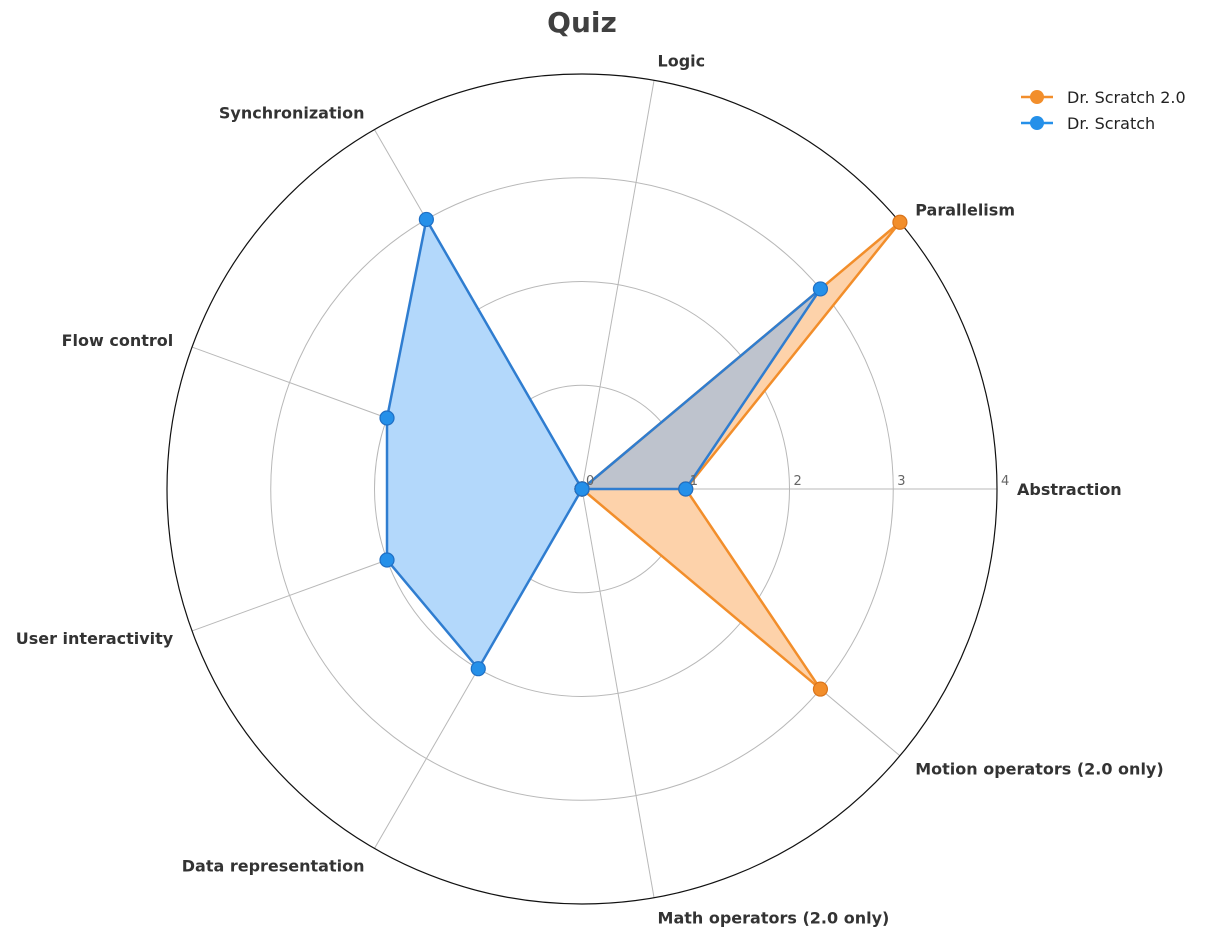 This screenshot has height=936, width=1207. What do you see at coordinates (582, 22) in the screenshot?
I see `chart-title: Quiz` at bounding box center [582, 22].